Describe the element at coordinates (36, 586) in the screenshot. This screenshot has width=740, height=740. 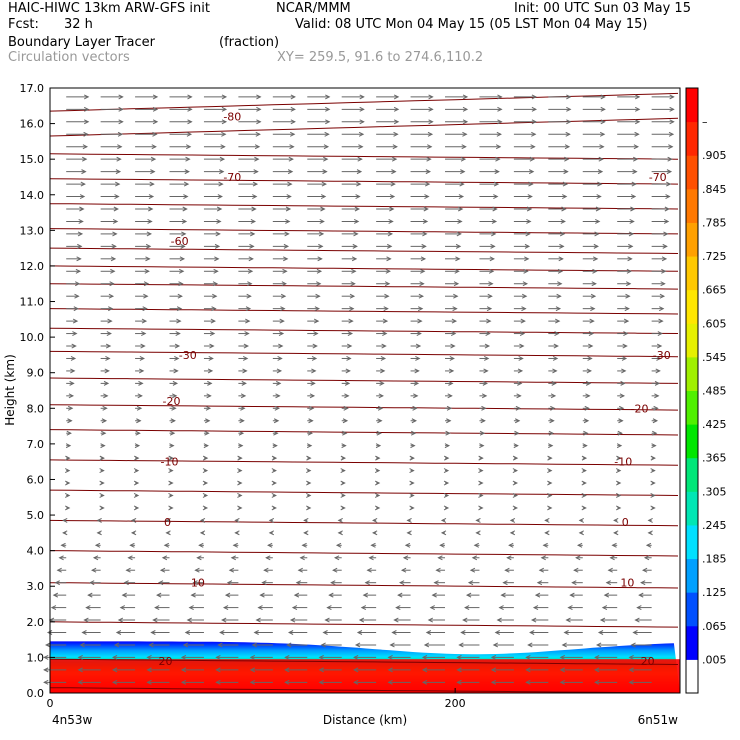
I see `y-tick-label: 3.0` at that location.